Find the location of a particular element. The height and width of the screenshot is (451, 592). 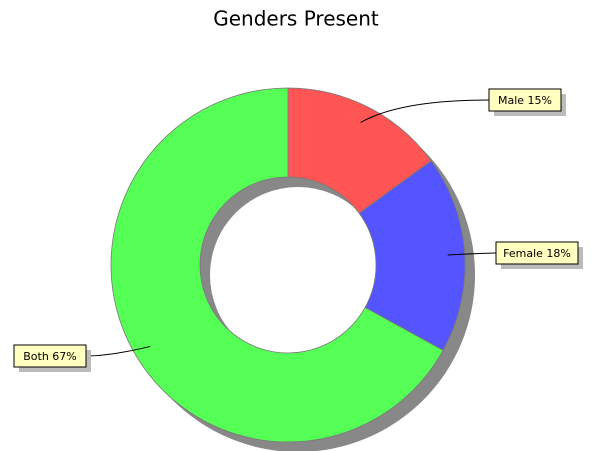

slice-value: 67% is located at coordinates (64, 356).